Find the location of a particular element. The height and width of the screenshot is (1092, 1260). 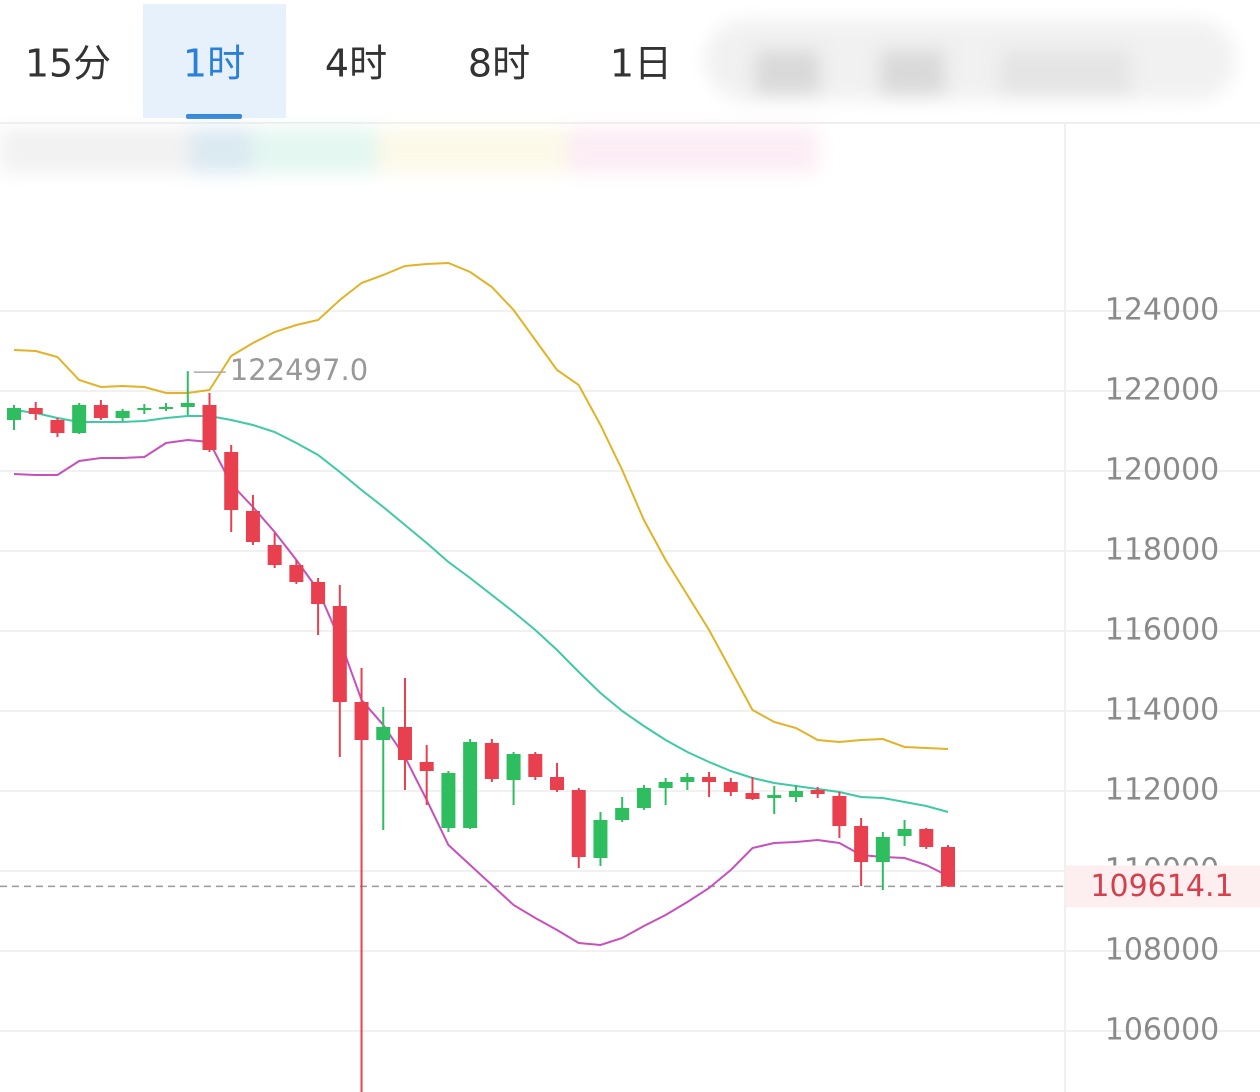

y-tick-label: 116000 is located at coordinates (1162, 630).